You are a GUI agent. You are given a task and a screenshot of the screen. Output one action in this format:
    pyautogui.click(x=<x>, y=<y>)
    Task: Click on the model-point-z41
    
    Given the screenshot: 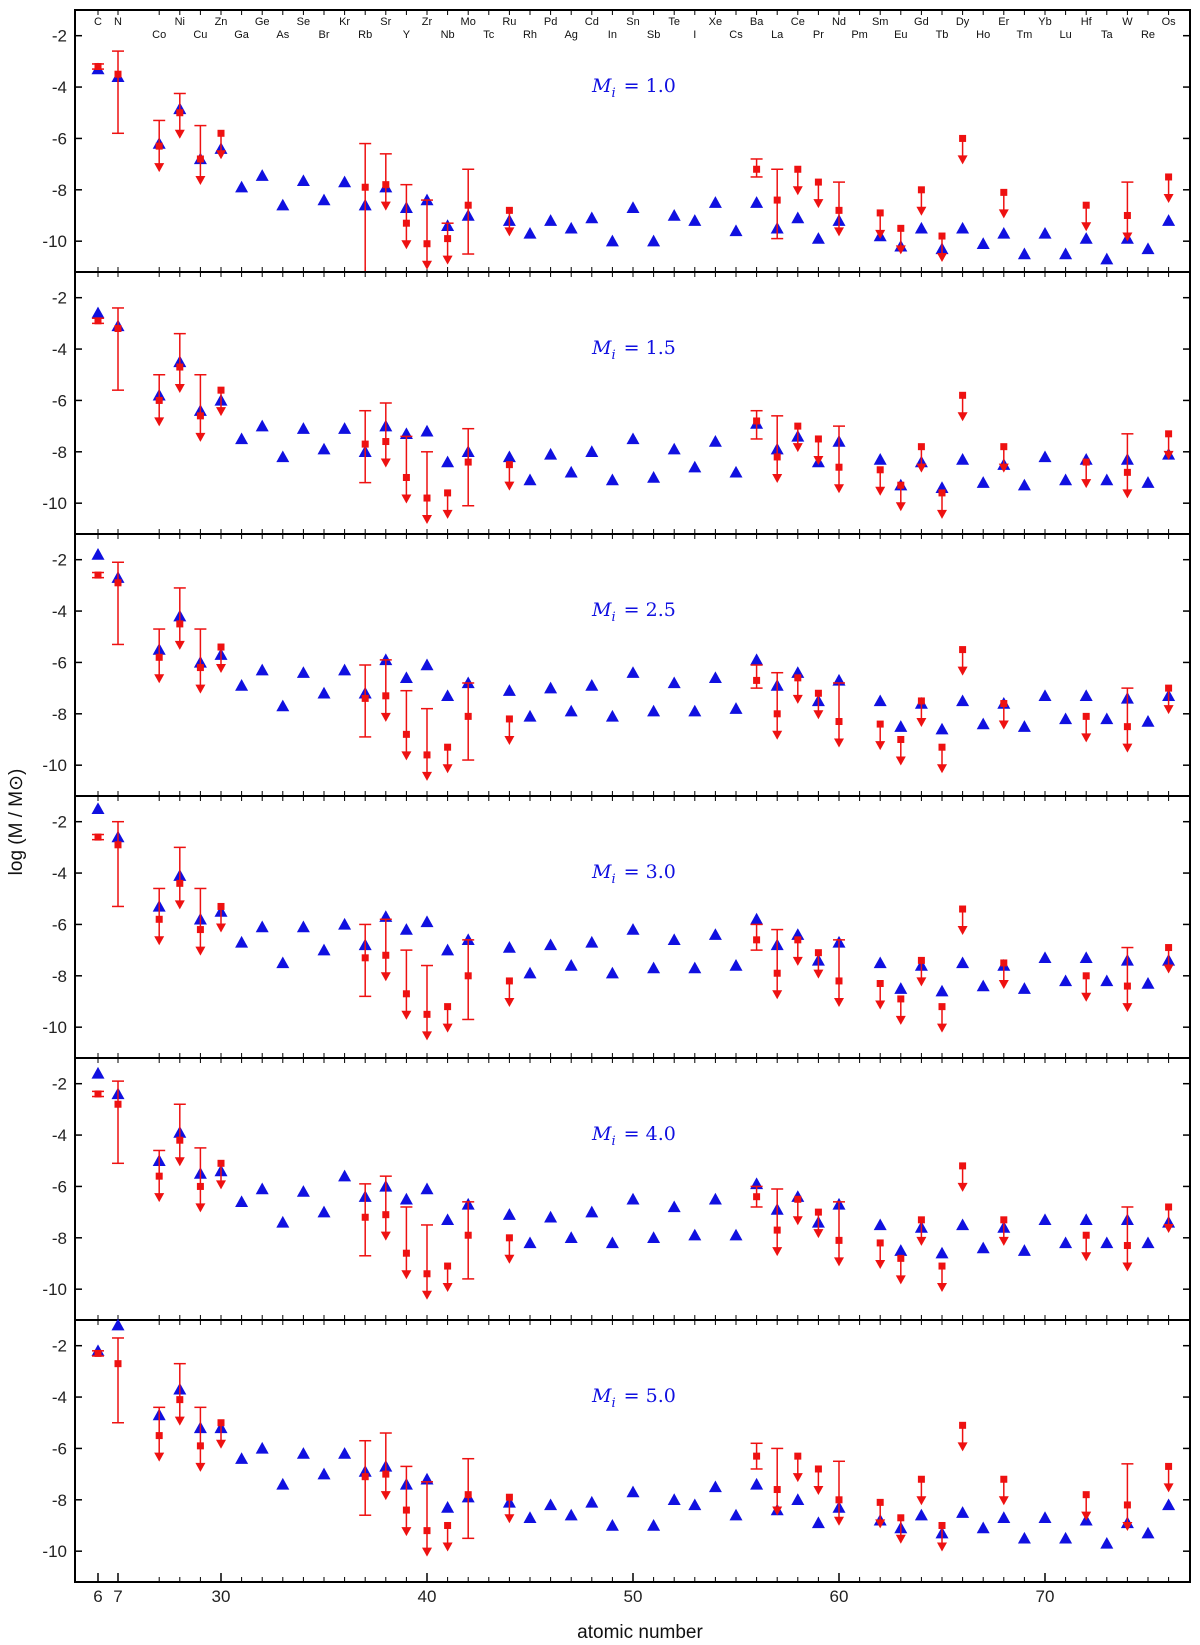 What is the action you would take?
    pyautogui.click(x=448, y=1219)
    